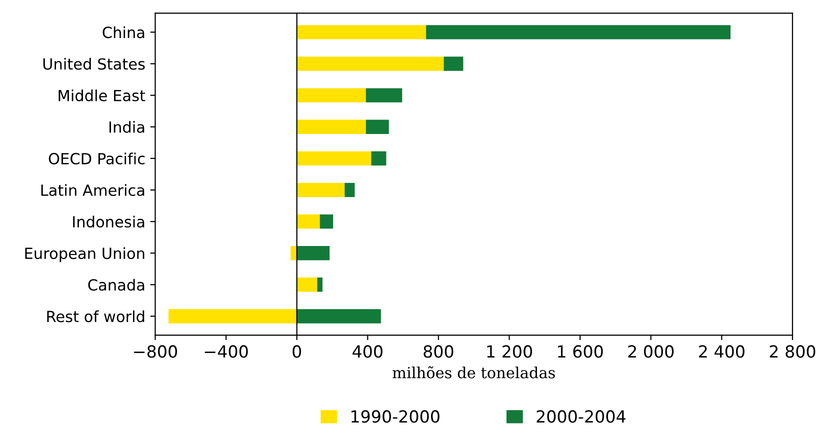 This screenshot has height=441, width=817. Describe the element at coordinates (102, 95) in the screenshot. I see `y-tick-label: Middle East` at that location.